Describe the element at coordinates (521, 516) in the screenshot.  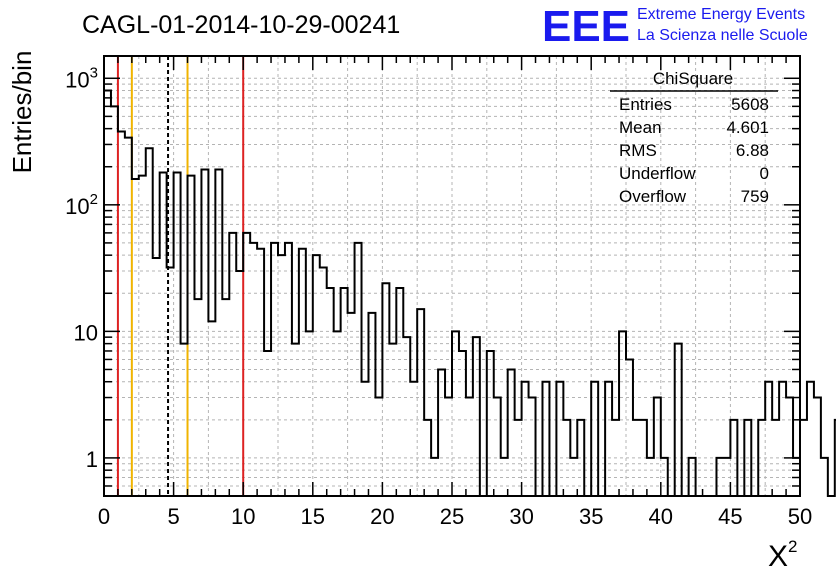
I see `x-tick-label: 30` at that location.